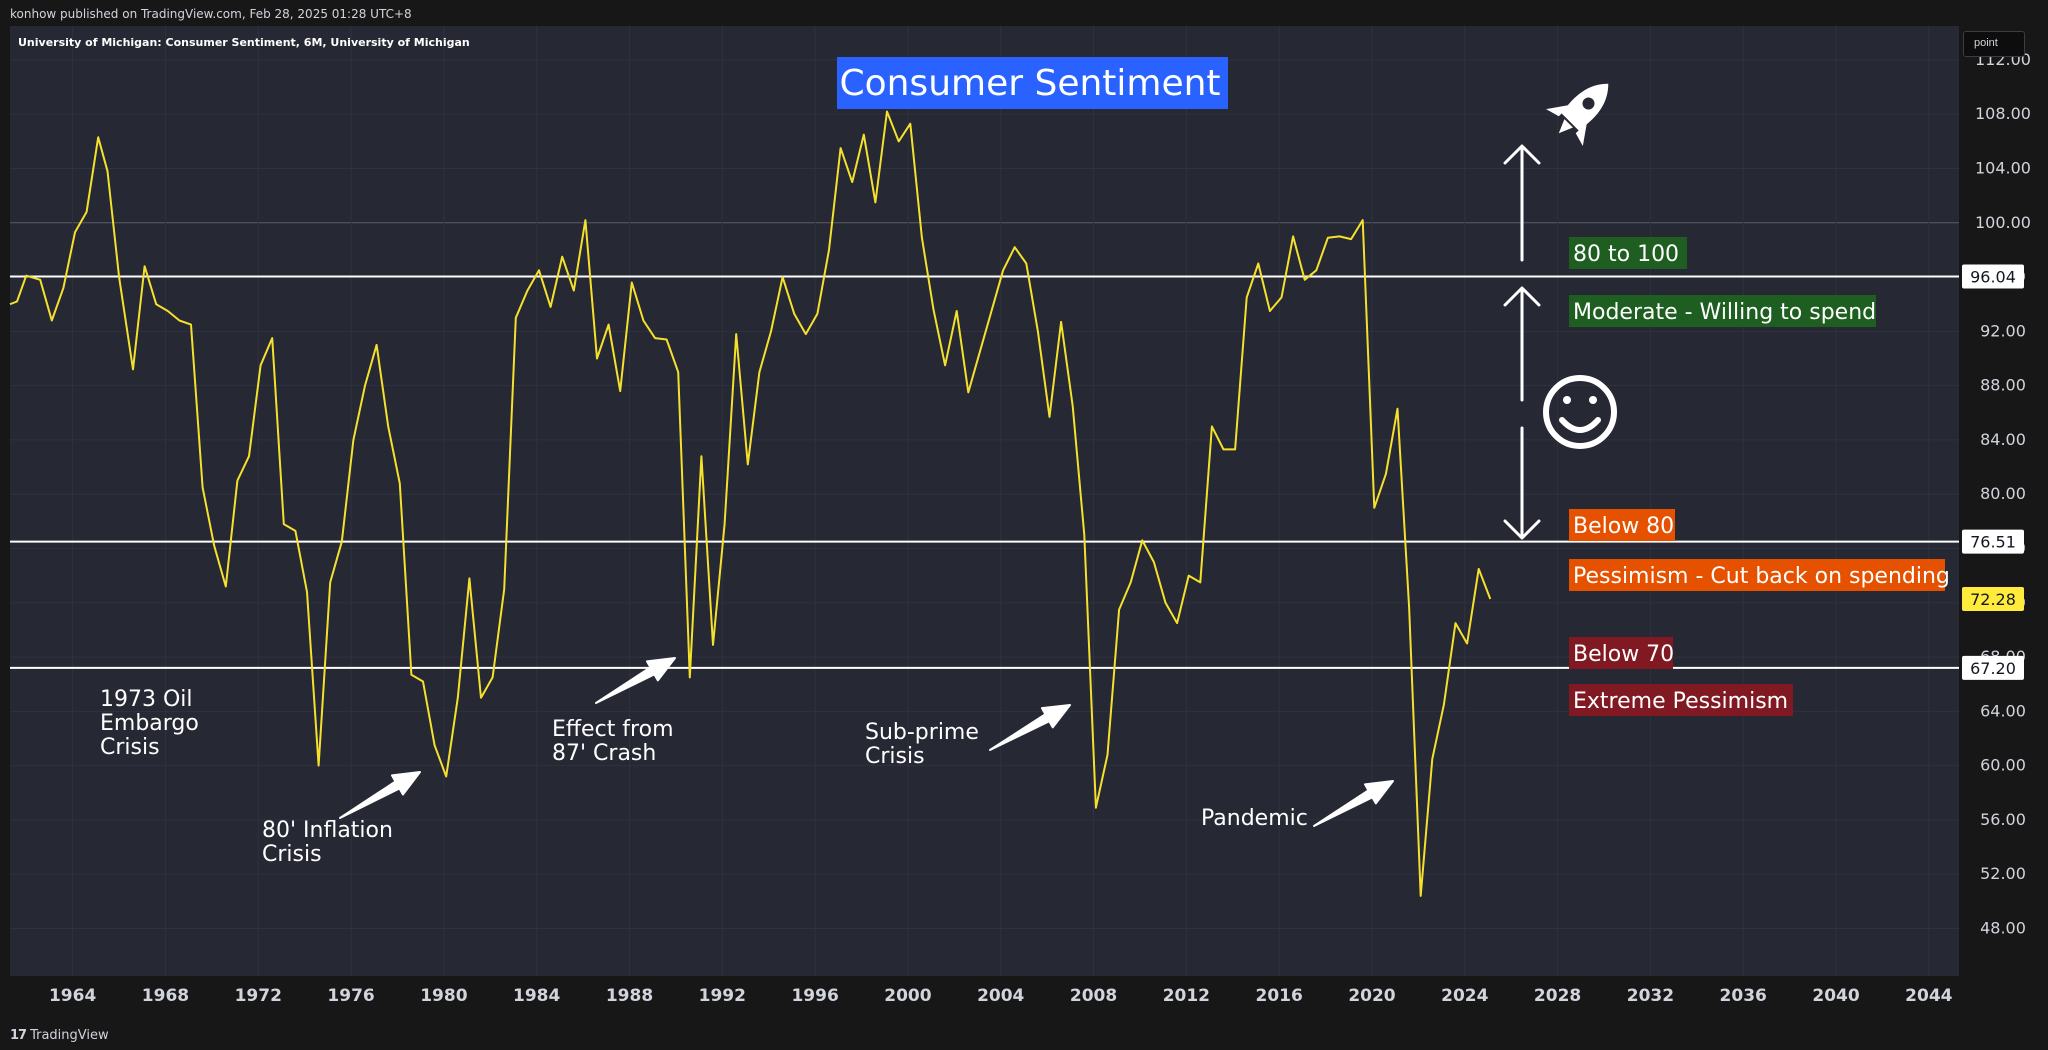 The width and height of the screenshot is (2048, 1050). I want to click on level-price-label: 67.20, so click(1993, 668).